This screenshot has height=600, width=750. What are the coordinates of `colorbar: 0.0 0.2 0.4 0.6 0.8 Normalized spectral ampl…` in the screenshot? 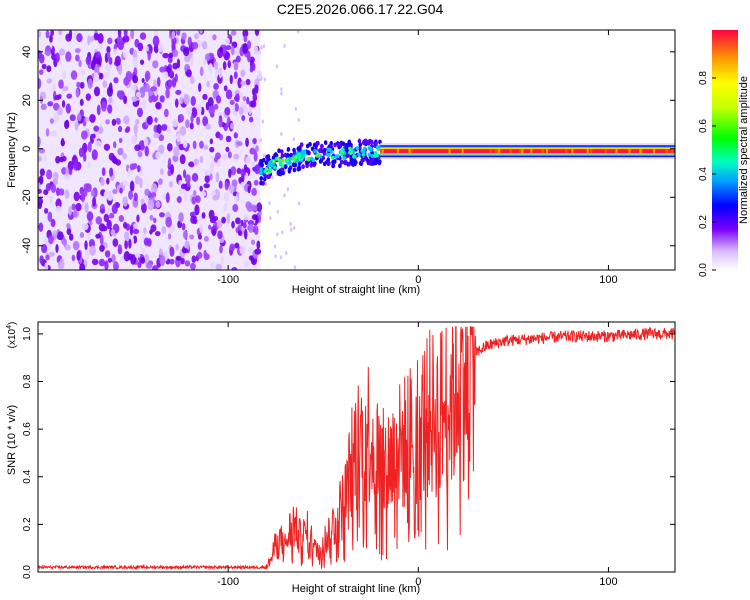 It's located at (724, 153).